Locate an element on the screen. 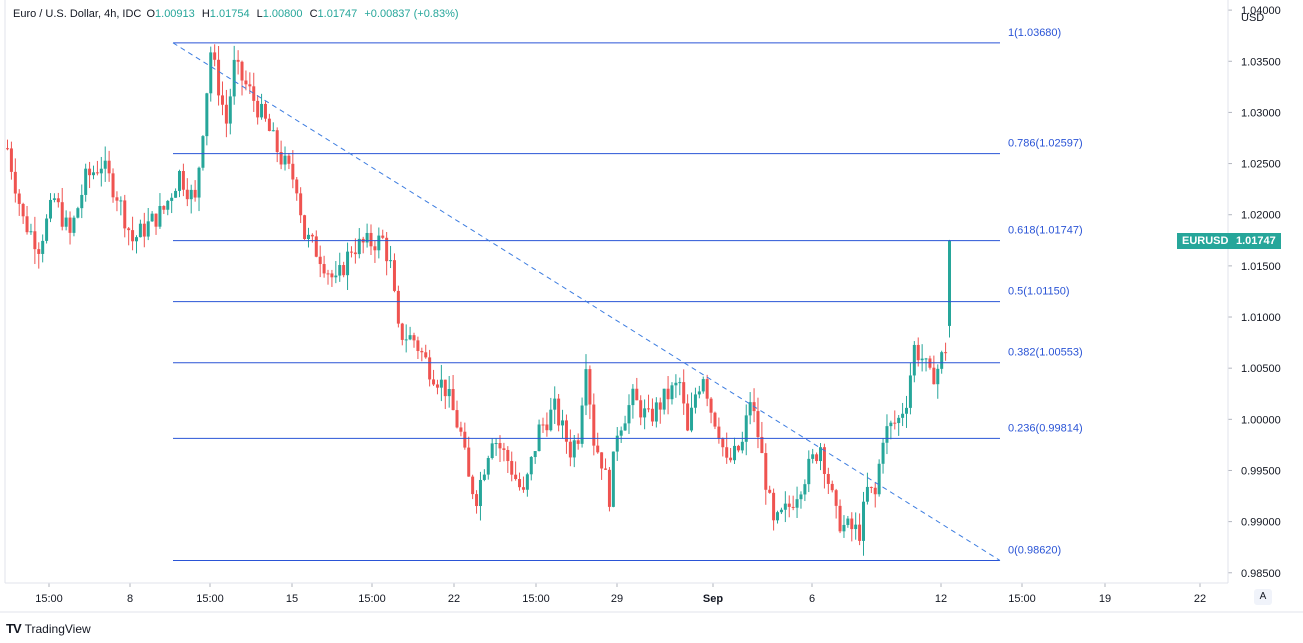  y-tick-label: 0.99500 is located at coordinates (1261, 471).